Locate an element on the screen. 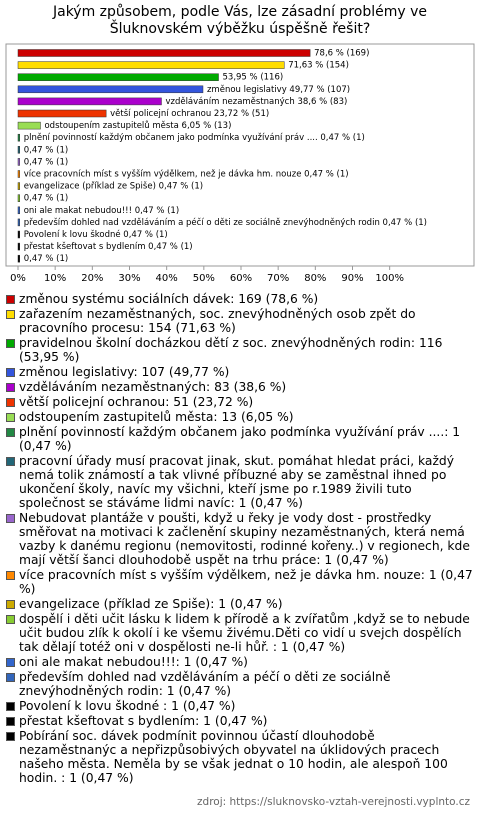 Image resolution: width=480 pixels, height=814 pixels. legend-label: změnou legislativy: 107 (49,77 %) is located at coordinates (124, 372).